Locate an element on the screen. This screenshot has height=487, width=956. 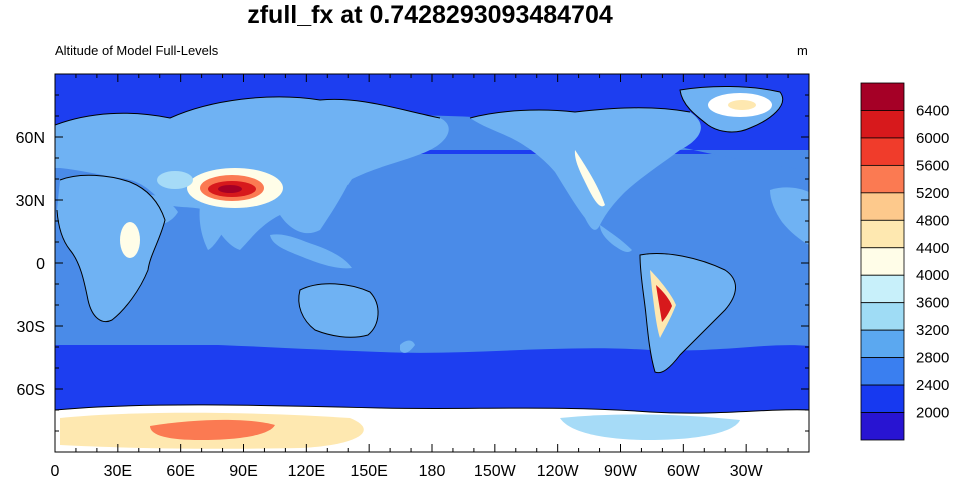
x-tick-label: 150E is located at coordinates (368, 471).